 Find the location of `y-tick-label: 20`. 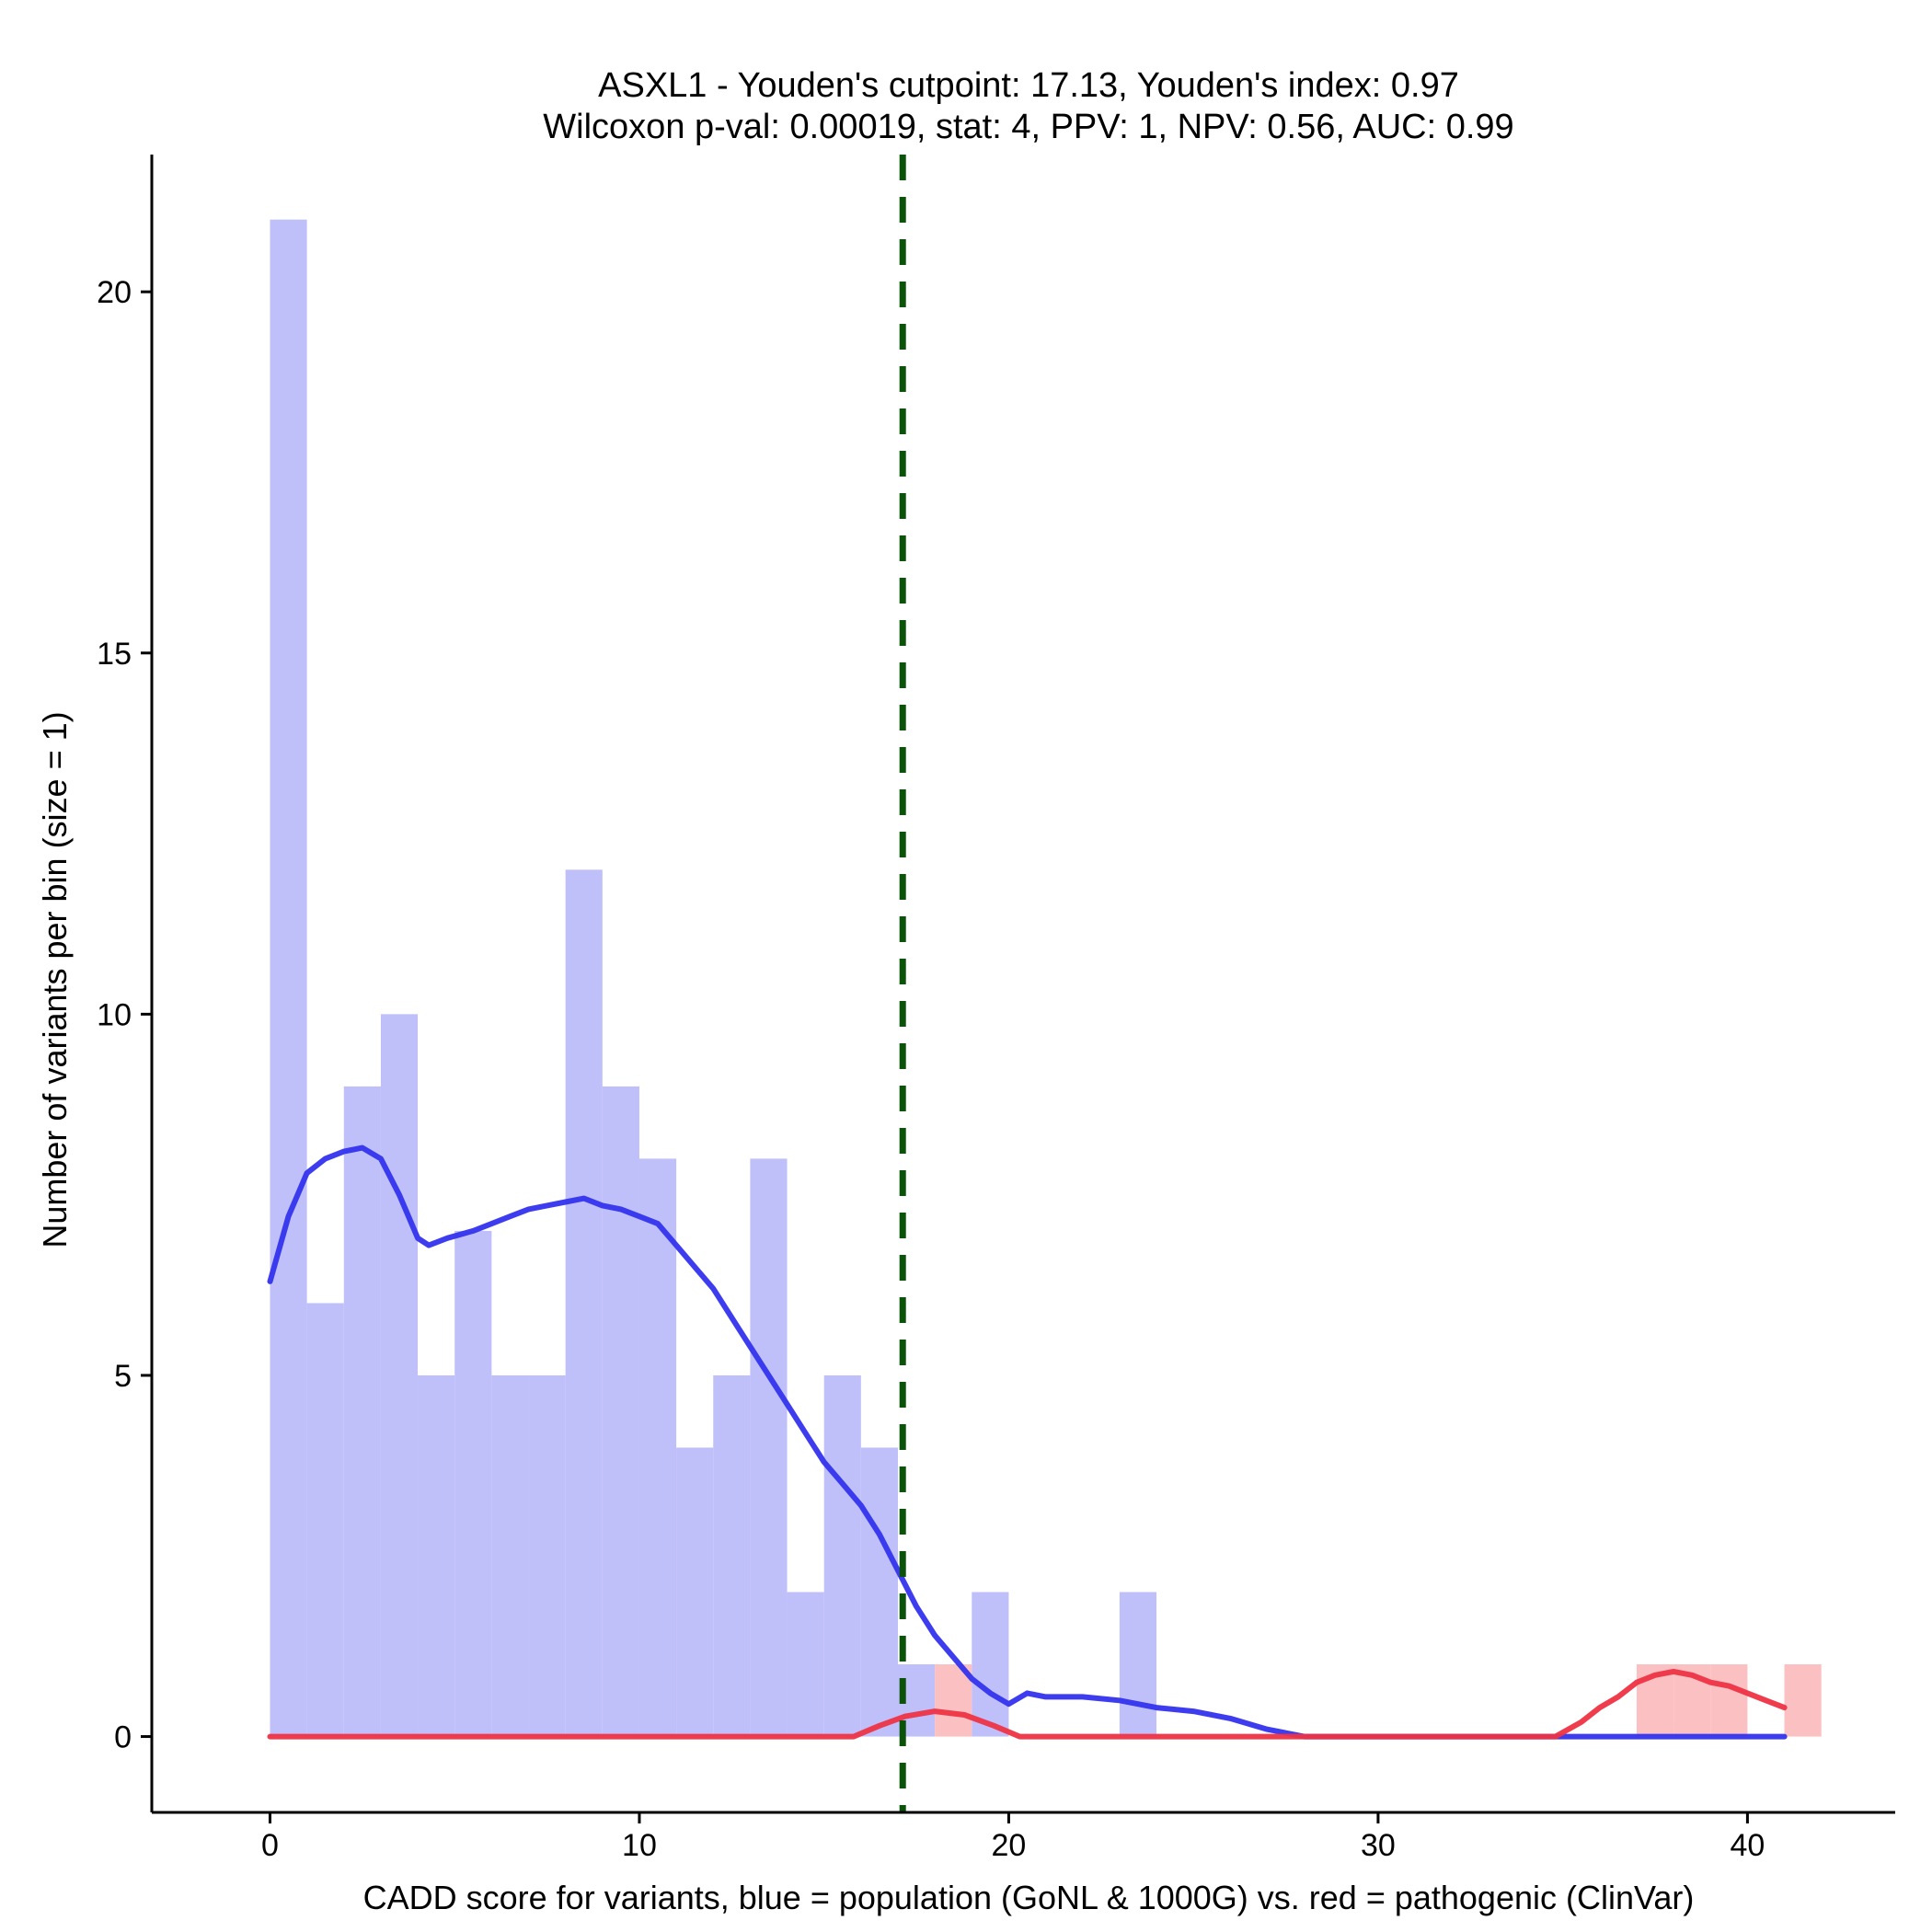

y-tick-label: 20 is located at coordinates (114, 292).